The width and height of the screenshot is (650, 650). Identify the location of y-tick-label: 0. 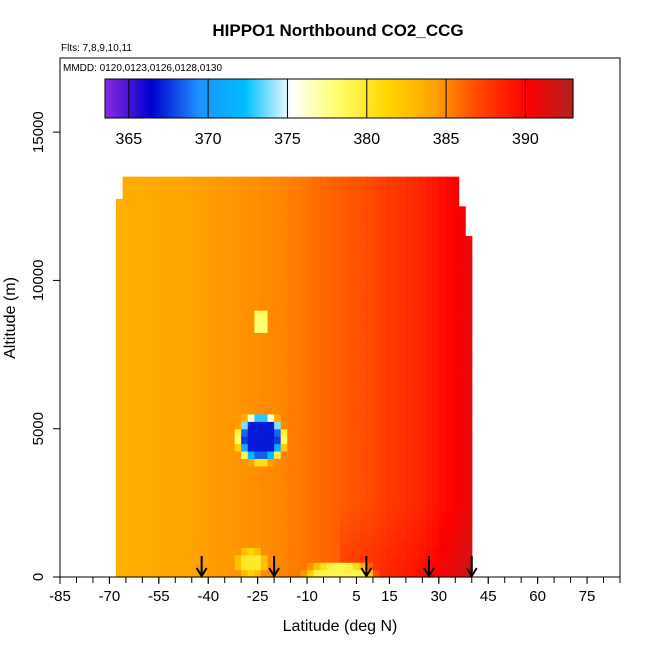
(38, 577).